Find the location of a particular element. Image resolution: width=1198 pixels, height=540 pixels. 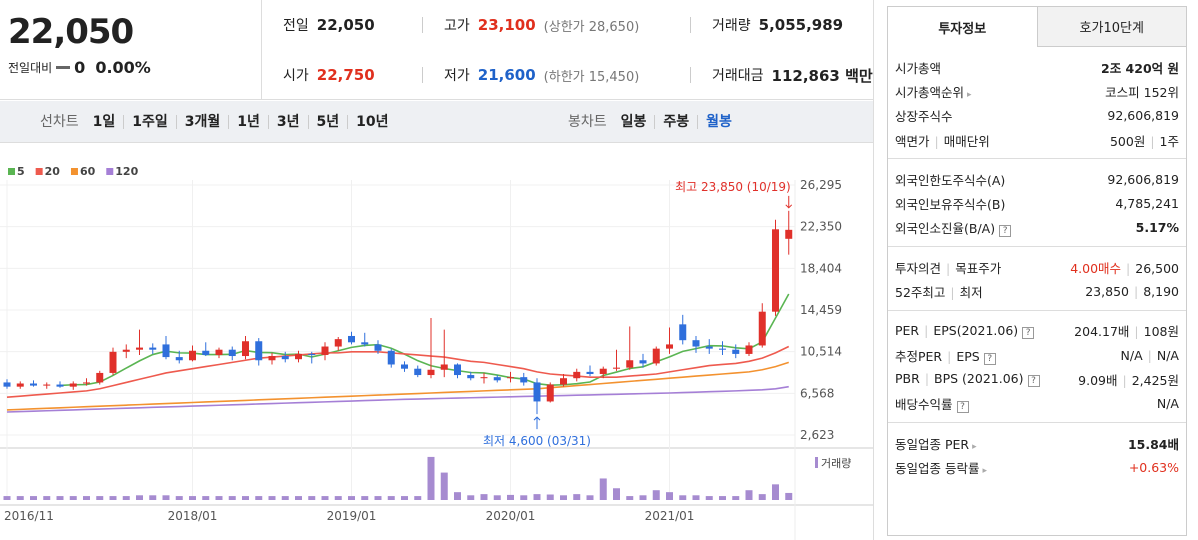

candle-button: 주봉 is located at coordinates (675, 121).